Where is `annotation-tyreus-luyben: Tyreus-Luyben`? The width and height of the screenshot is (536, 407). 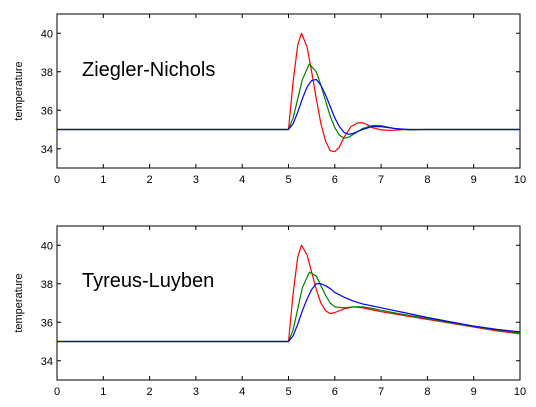 annotation-tyreus-luyben: Tyreus-Luyben is located at coordinates (148, 281).